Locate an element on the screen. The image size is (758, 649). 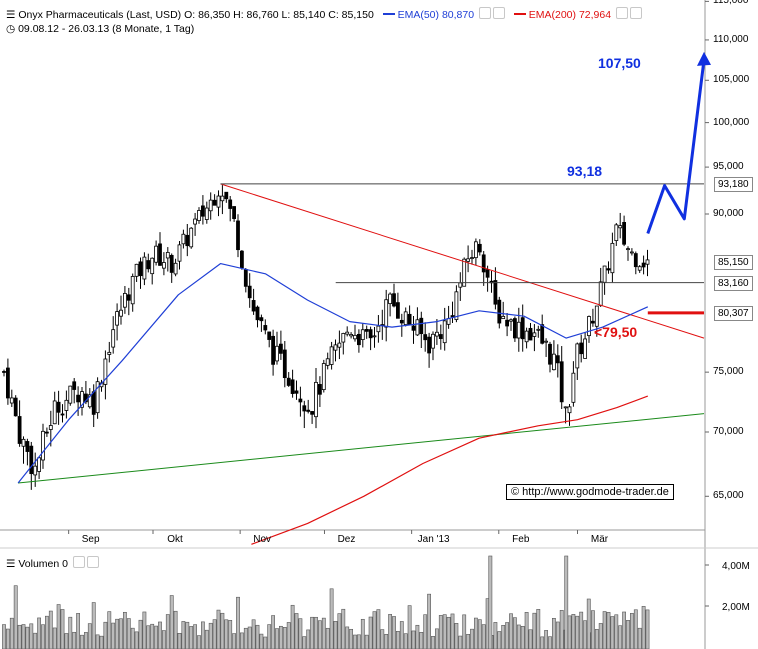
y-tick-label: 105,000 is located at coordinates (731, 80).